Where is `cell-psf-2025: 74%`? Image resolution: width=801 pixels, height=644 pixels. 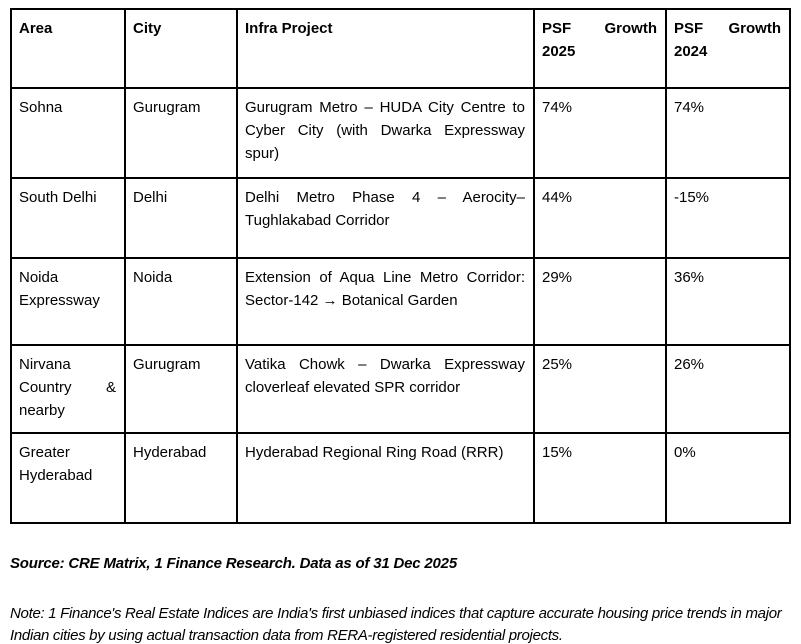 cell-psf-2025: 74% is located at coordinates (600, 133).